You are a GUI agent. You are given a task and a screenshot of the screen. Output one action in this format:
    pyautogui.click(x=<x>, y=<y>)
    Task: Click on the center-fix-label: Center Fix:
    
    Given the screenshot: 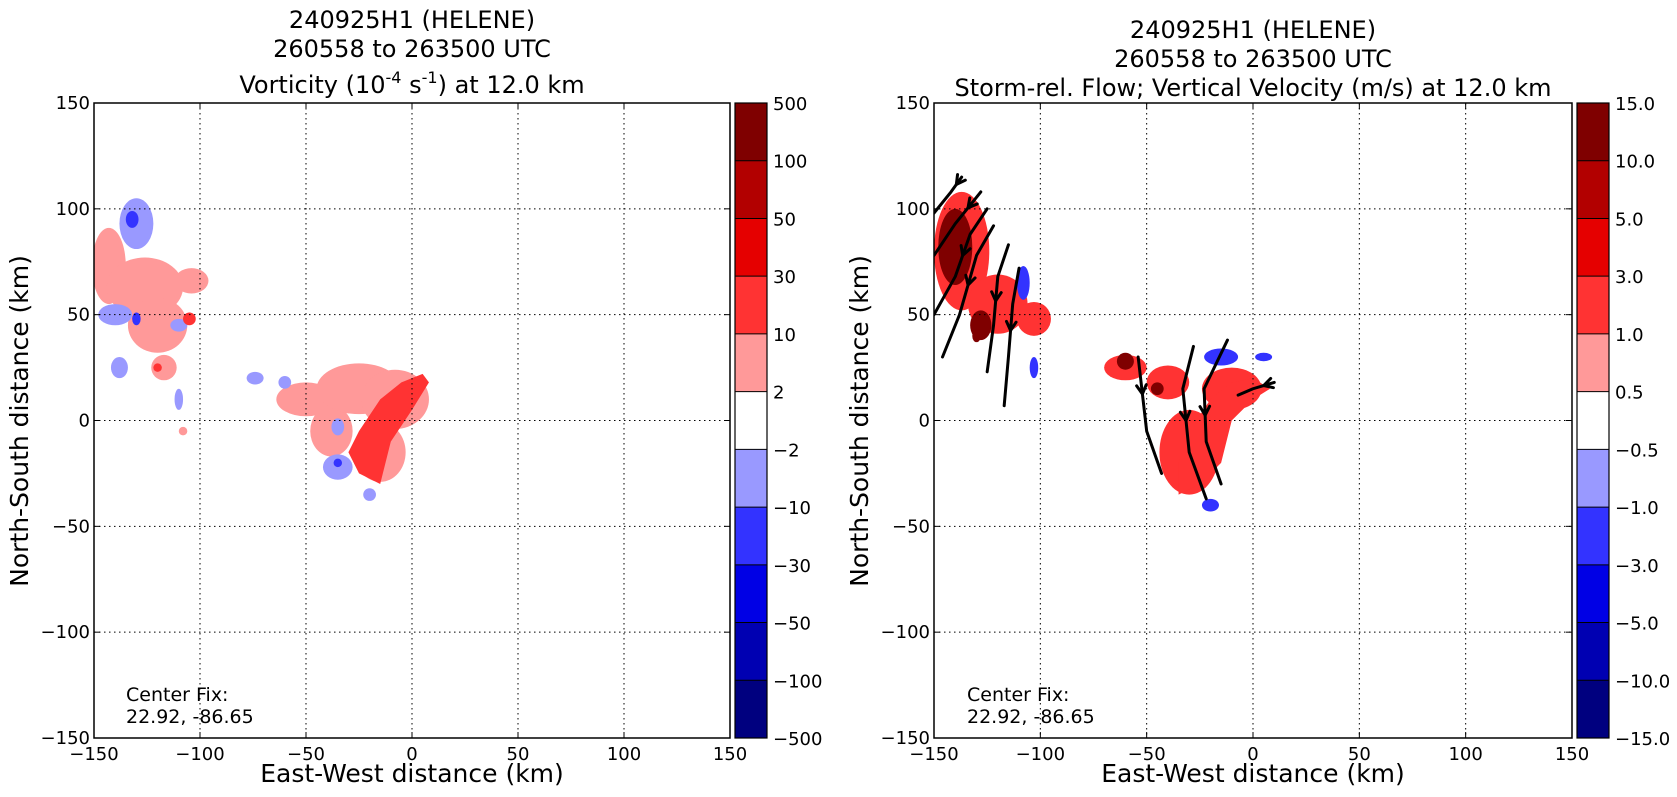 What is the action you would take?
    pyautogui.click(x=1018, y=695)
    